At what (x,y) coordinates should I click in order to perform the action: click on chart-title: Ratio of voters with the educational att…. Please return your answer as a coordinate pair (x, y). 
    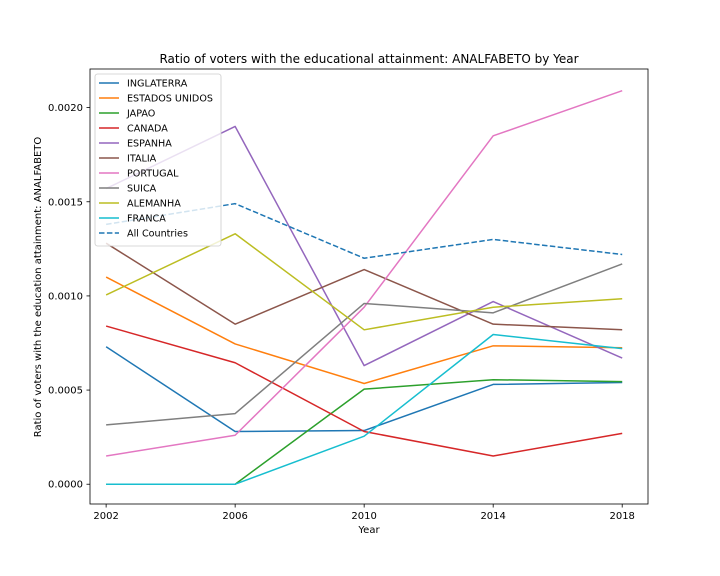
    Looking at the image, I should click on (368, 59).